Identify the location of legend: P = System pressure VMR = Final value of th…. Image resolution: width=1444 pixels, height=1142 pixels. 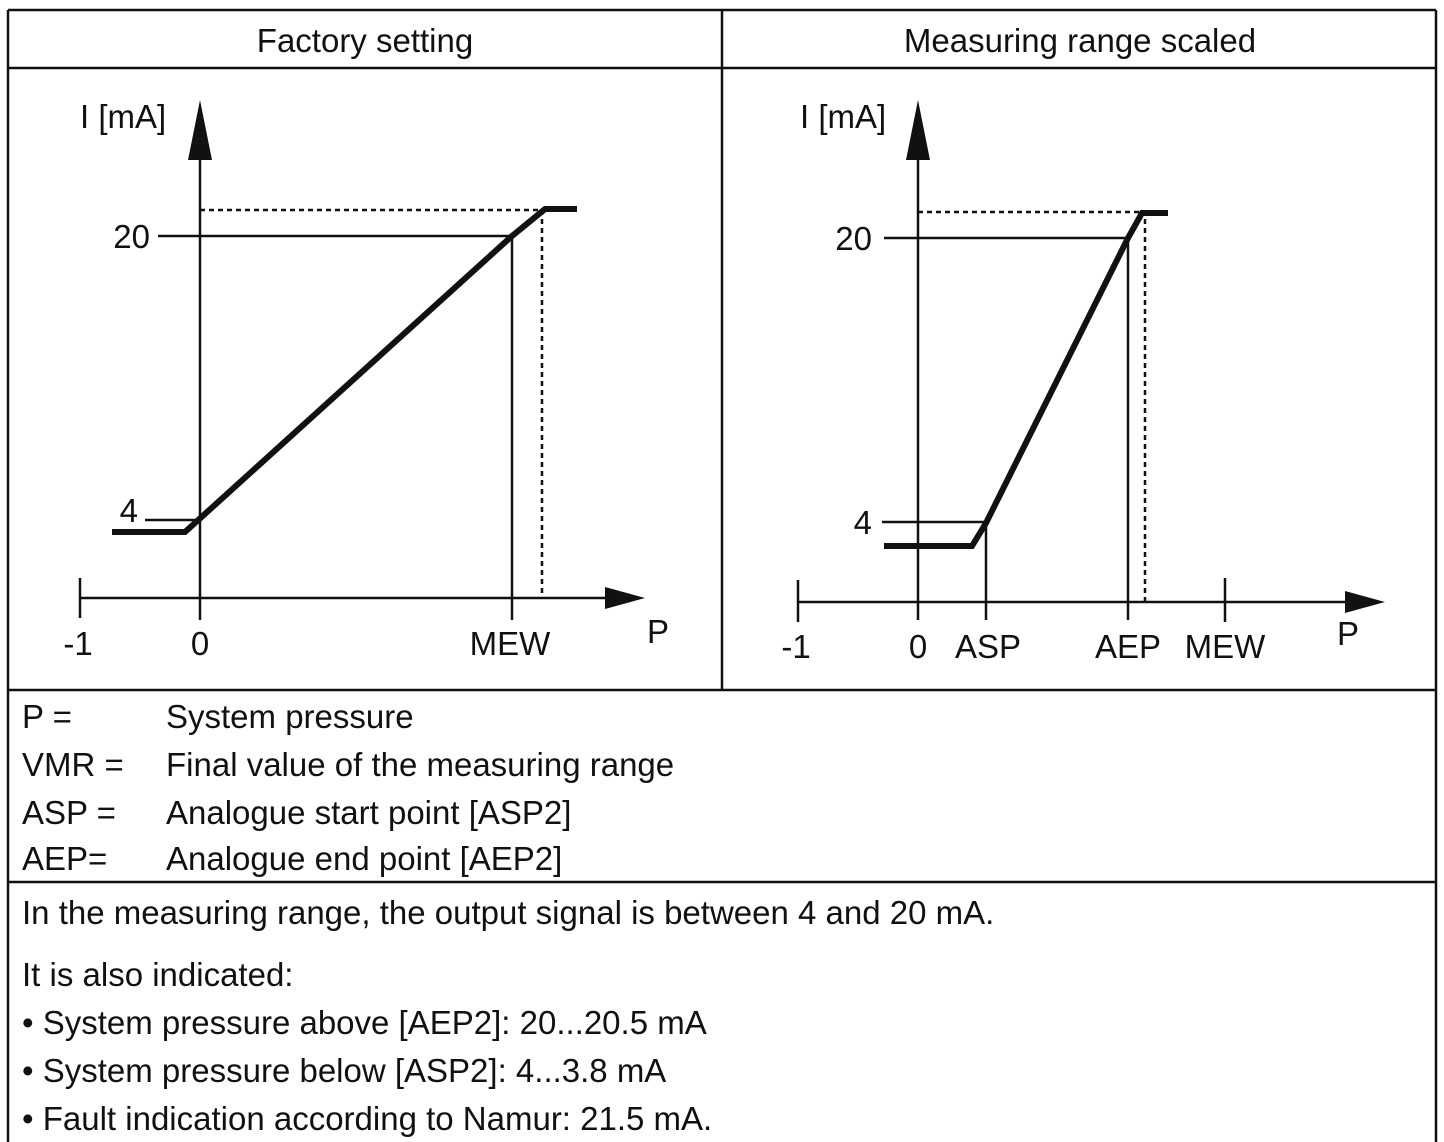
(348, 787).